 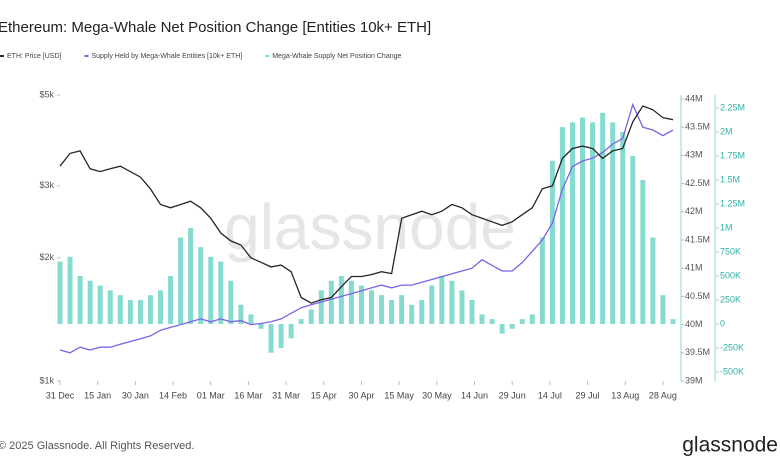 I want to click on legend-label: Mega-Whale Supply Net Position Change, so click(x=336, y=56).